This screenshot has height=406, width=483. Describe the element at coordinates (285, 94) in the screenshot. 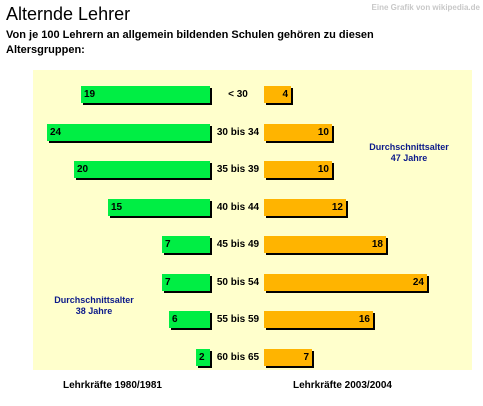

I see `value-label-2003: 4` at that location.